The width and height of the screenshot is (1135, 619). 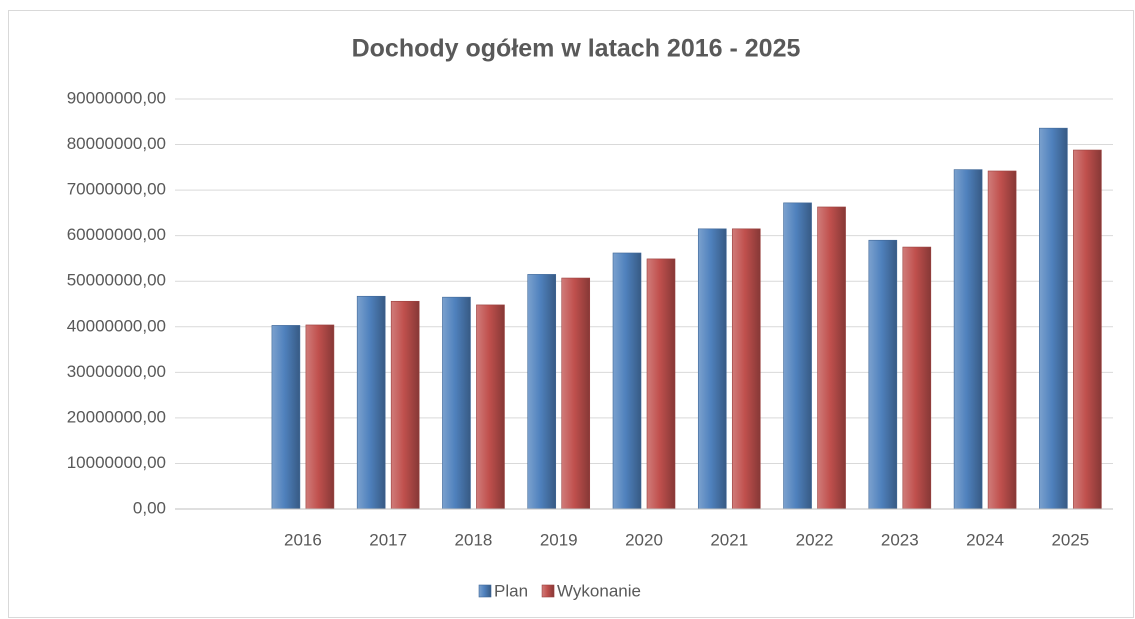 What do you see at coordinates (116, 189) in the screenshot?
I see `y-tick-label: 70000000,00` at bounding box center [116, 189].